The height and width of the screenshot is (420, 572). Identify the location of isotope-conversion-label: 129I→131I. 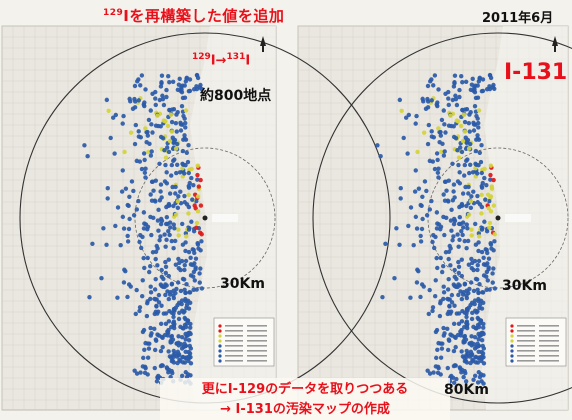
(221, 60).